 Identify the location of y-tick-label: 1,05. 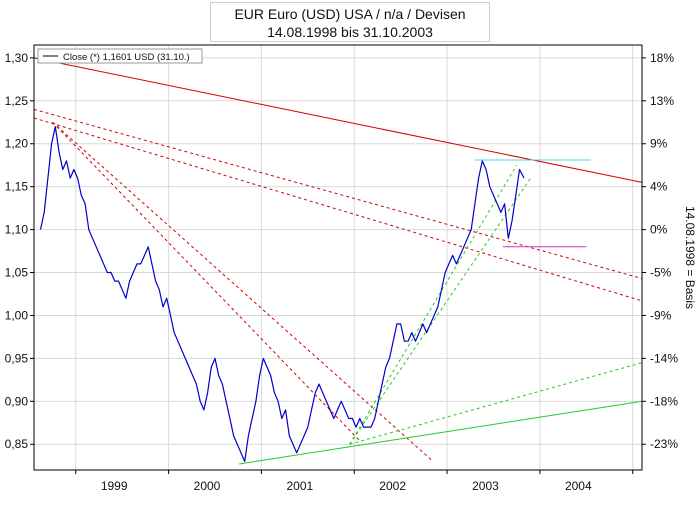
(17, 273).